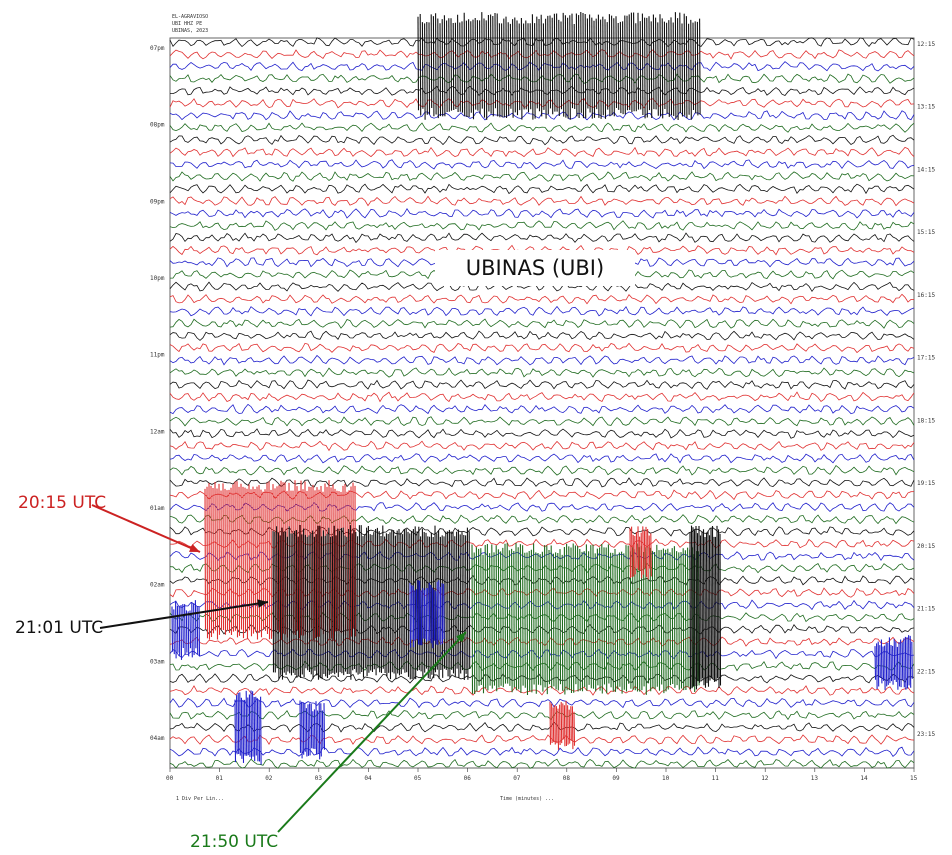 The height and width of the screenshot is (855, 952). I want to click on x-tick-label: 01, so click(220, 778).